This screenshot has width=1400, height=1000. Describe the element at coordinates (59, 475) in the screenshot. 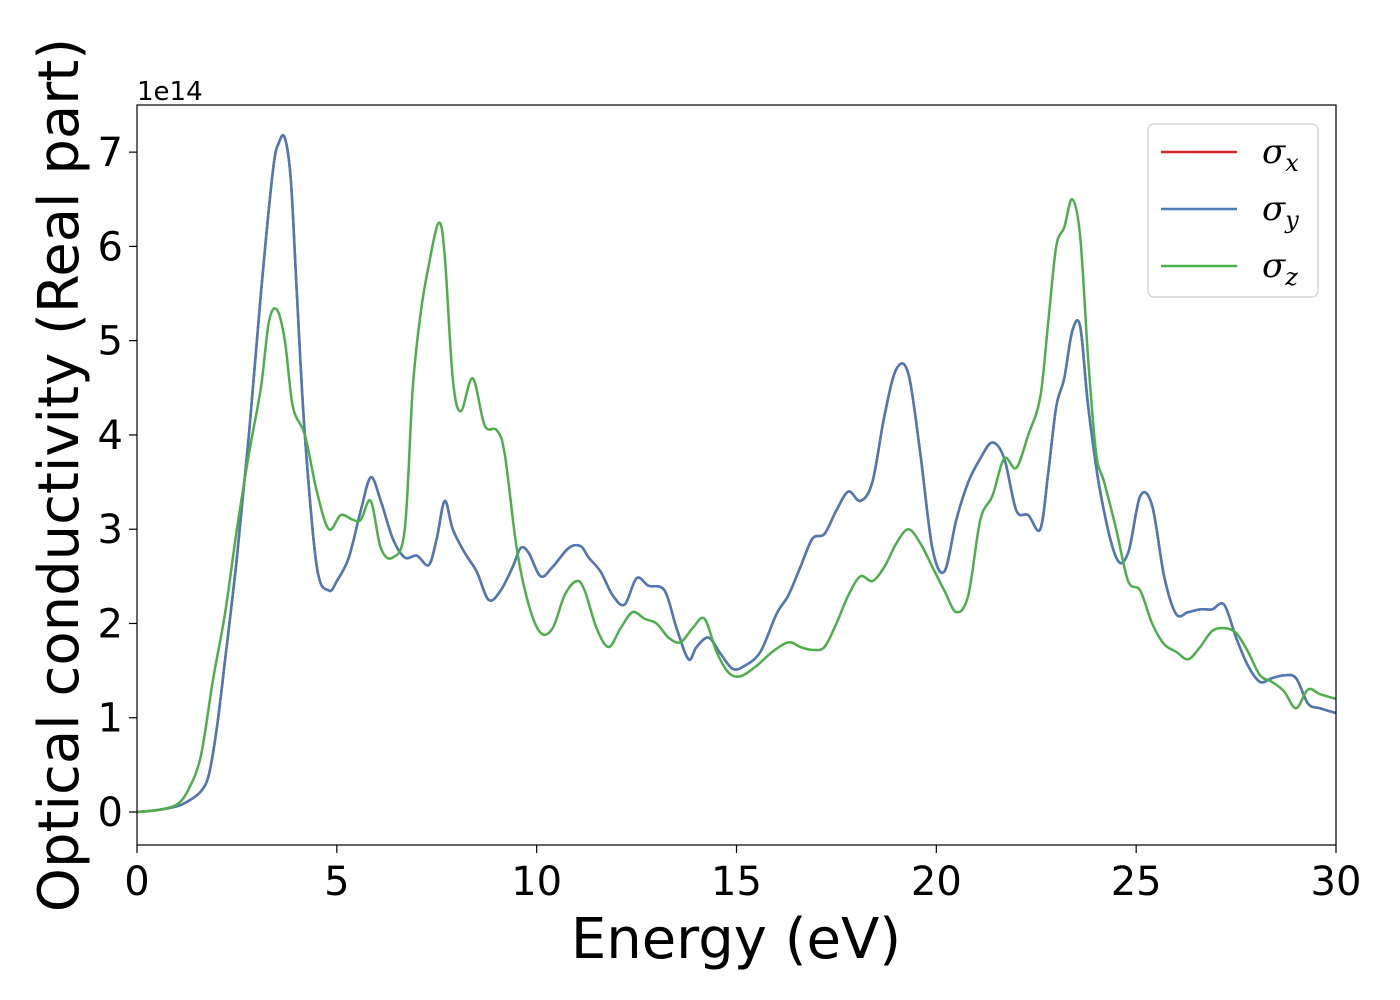

I see `y-axis-title: Optical conductivity (Real part)` at that location.